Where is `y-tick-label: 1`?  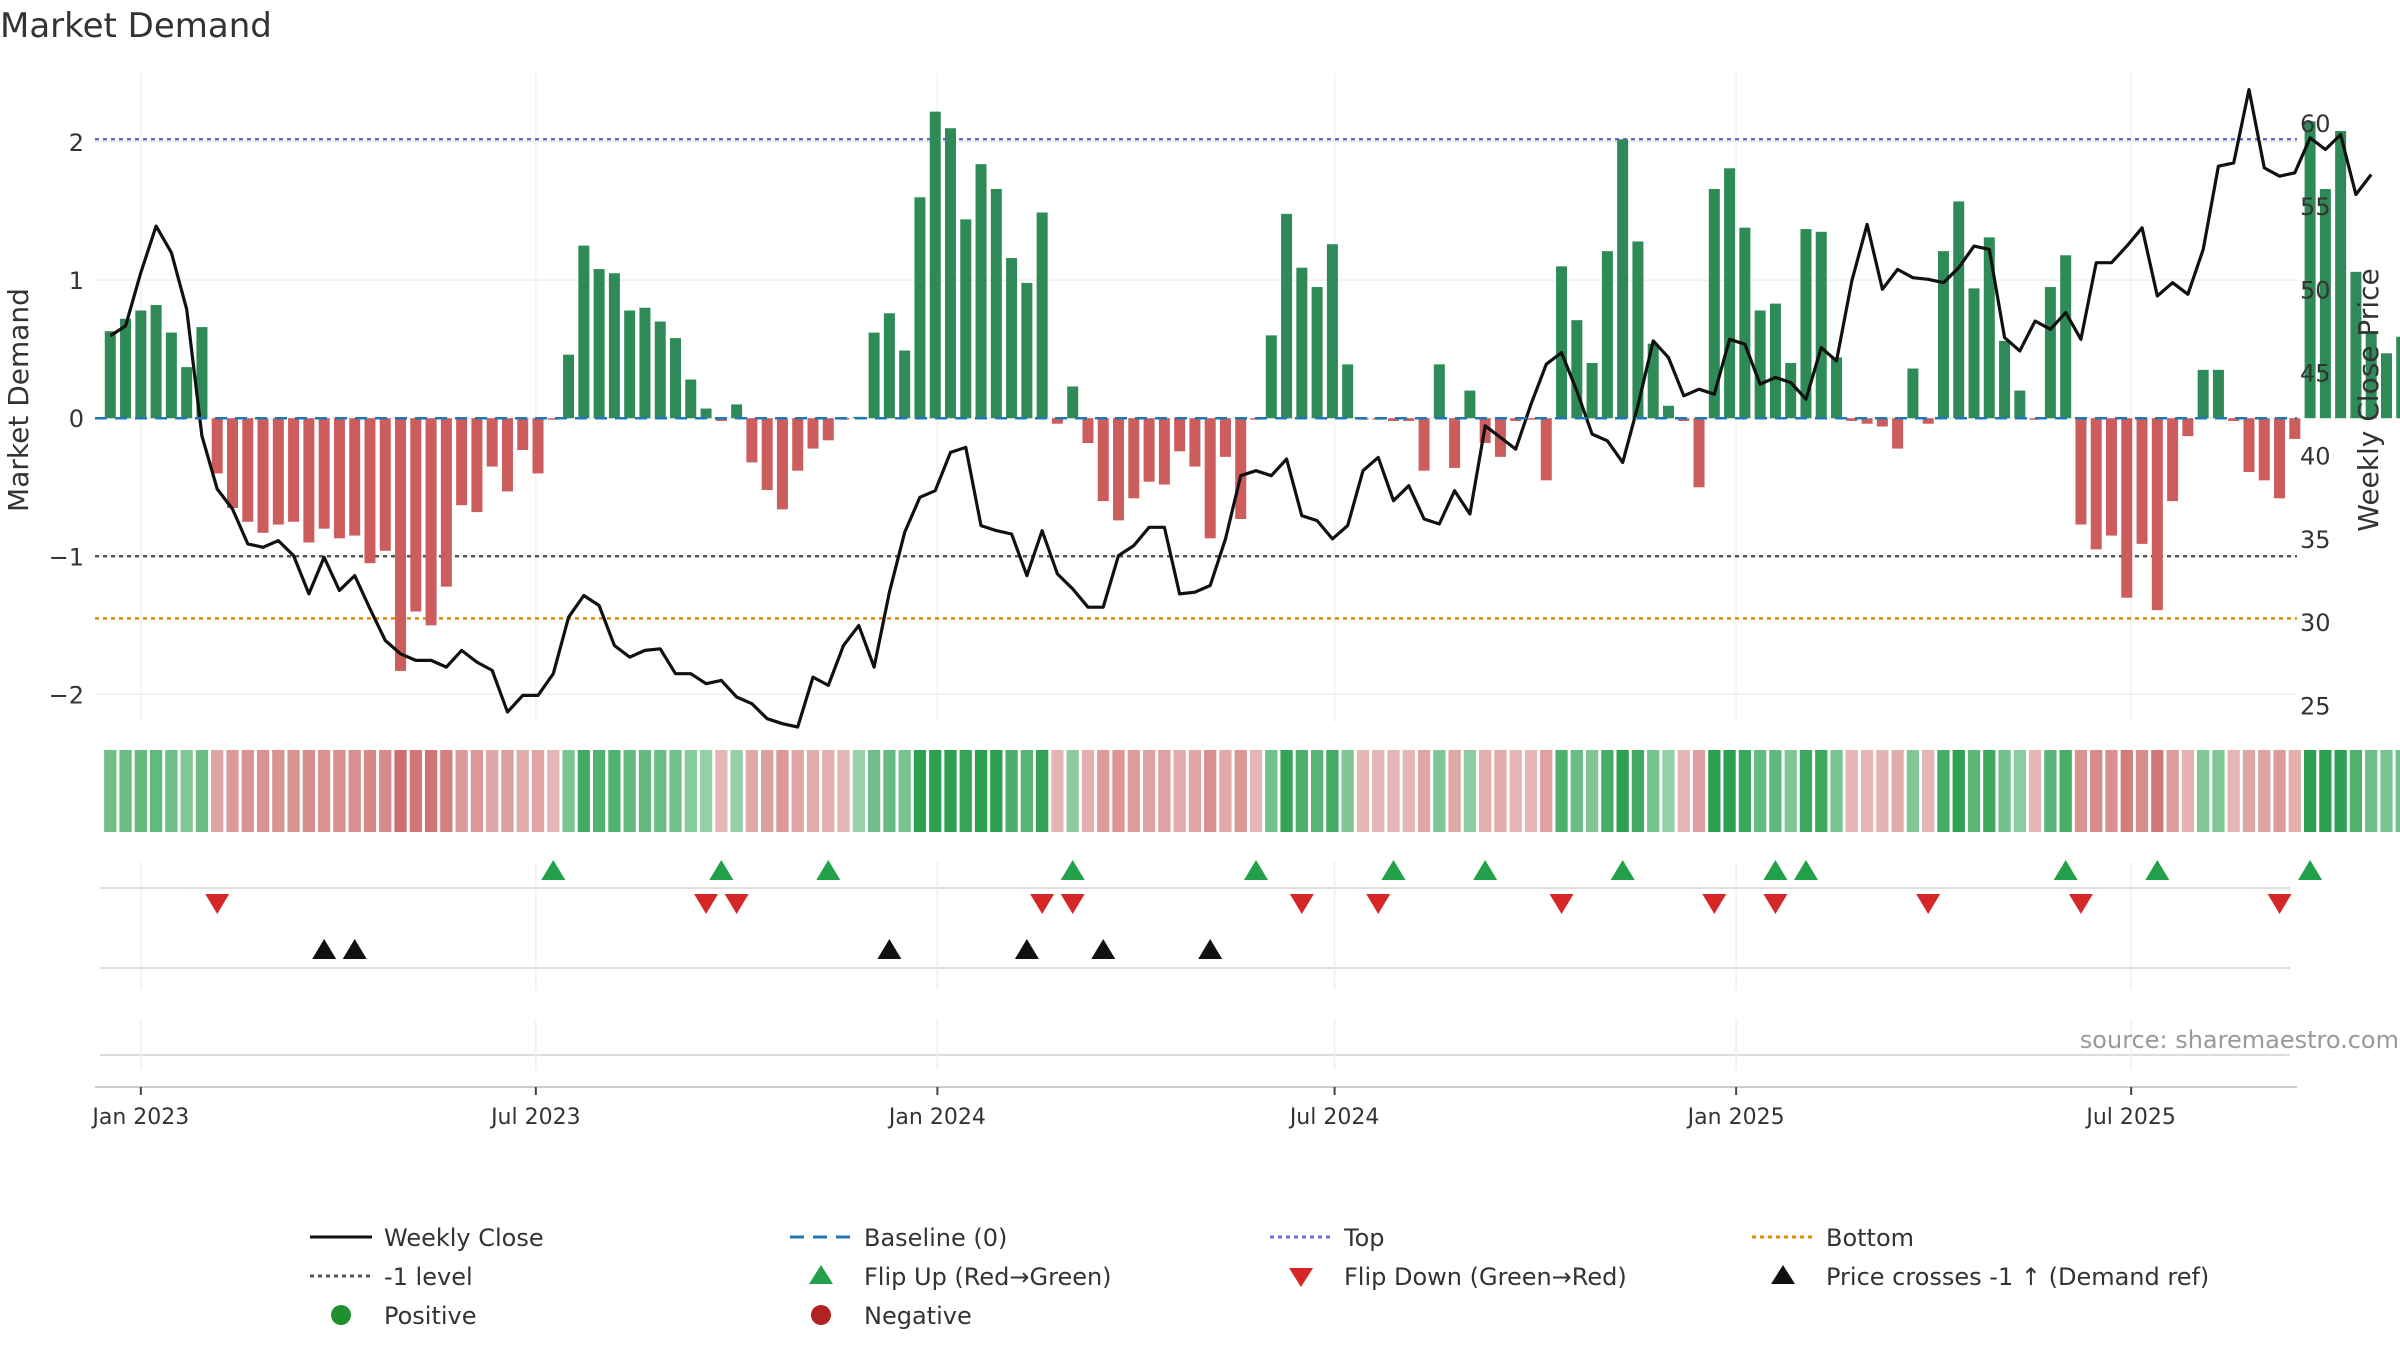 y-tick-label: 1 is located at coordinates (76, 281).